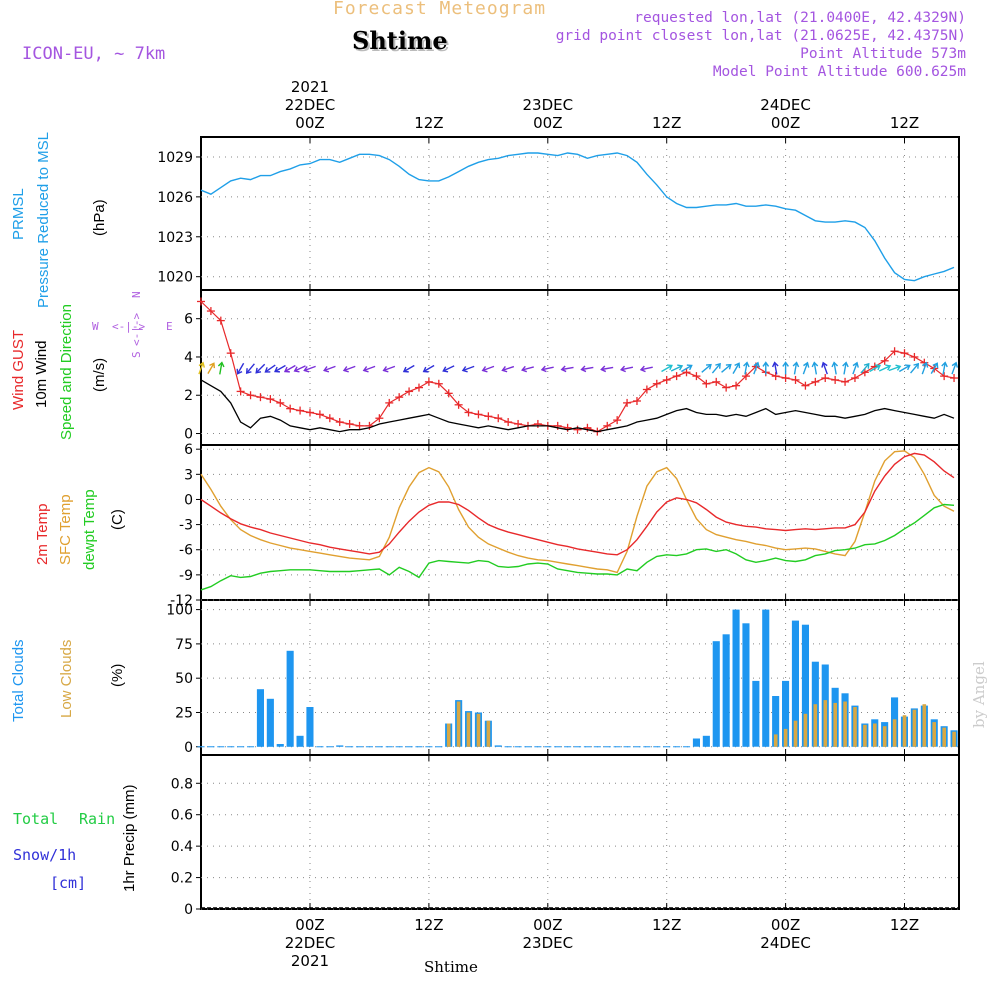  I want to click on hpa-unit-label: (hPa), so click(99, 217).